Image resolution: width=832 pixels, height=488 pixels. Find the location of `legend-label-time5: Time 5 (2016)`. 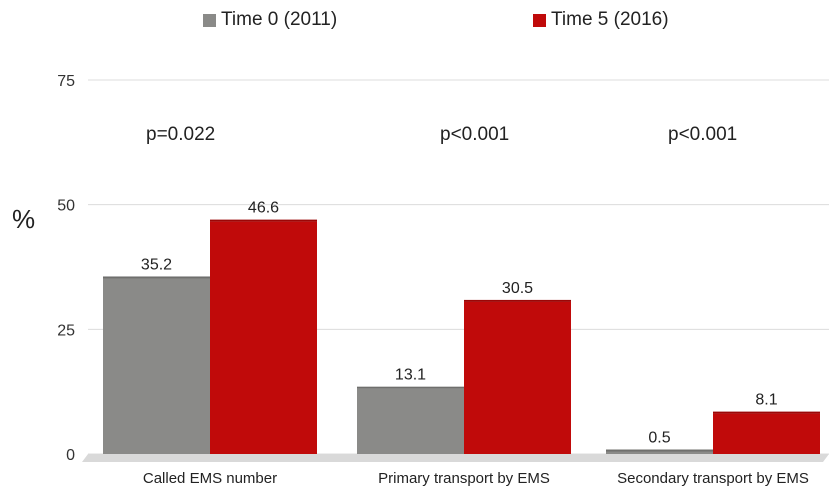

legend-label-time5: Time 5 (2016) is located at coordinates (610, 19).